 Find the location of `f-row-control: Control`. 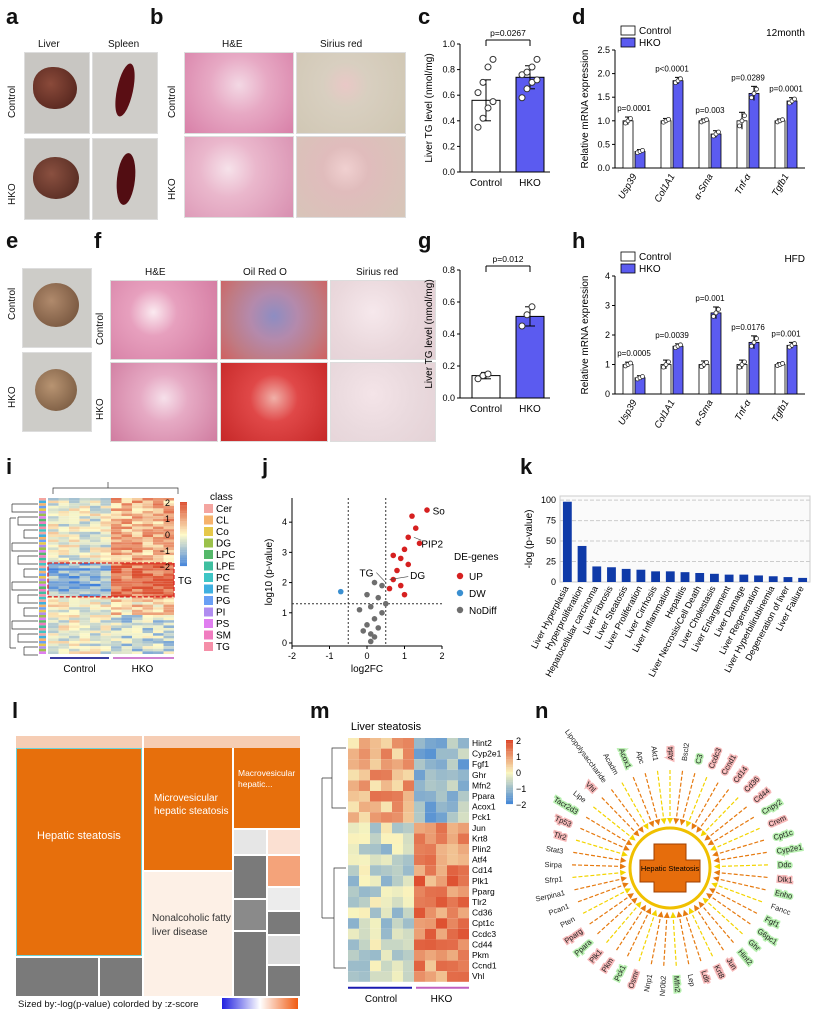

f-row-control: Control is located at coordinates (100, 328).